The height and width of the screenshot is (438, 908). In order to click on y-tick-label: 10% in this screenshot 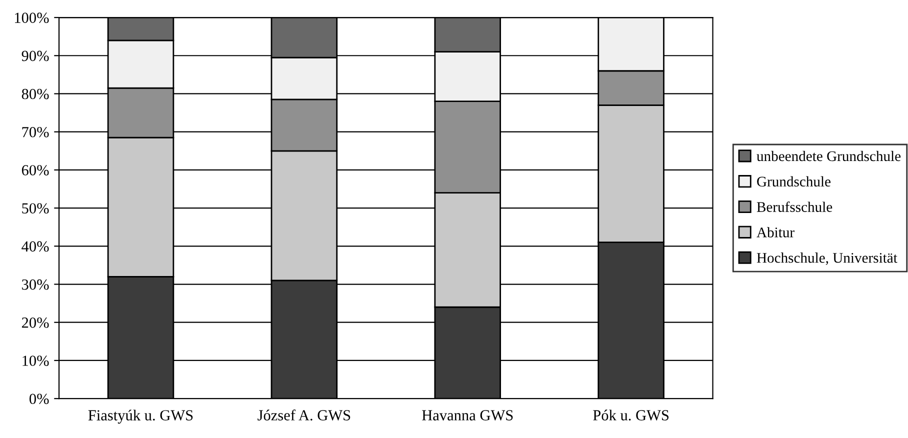, I will do `click(35, 361)`.